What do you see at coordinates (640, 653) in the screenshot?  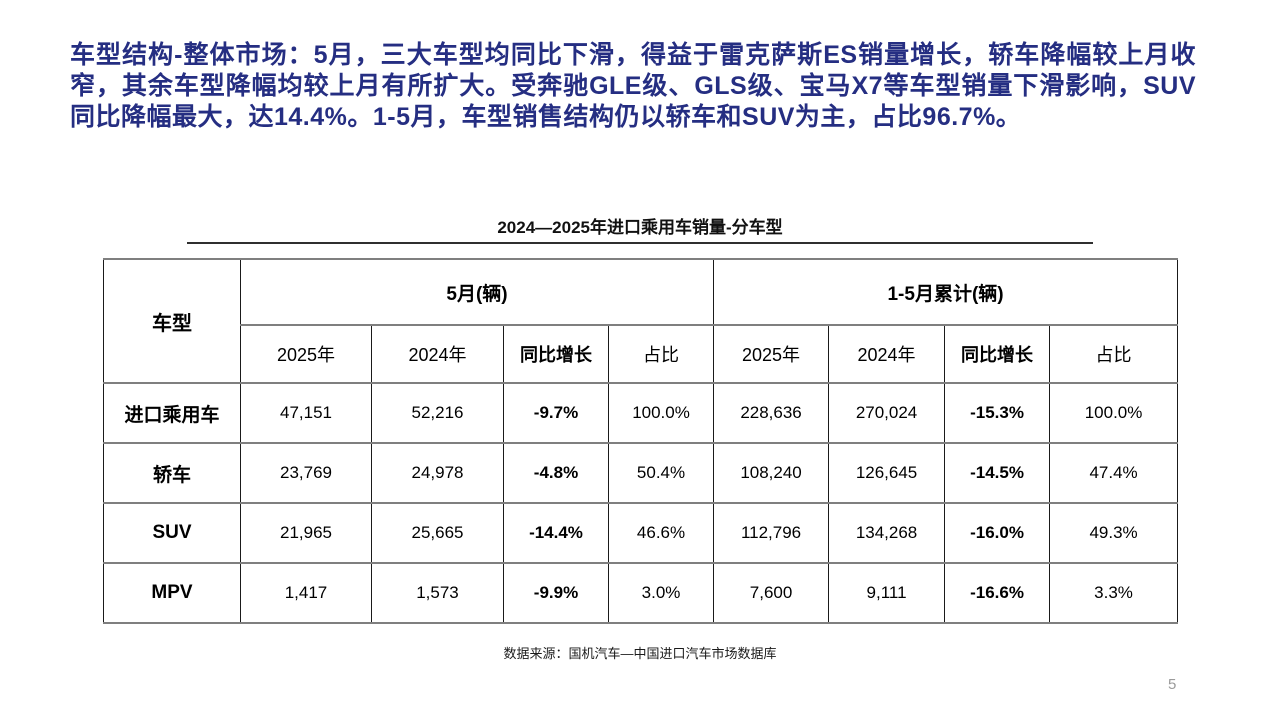 I see `source-note: 数据来源：国机汽车—中国进口汽车市场数据库` at bounding box center [640, 653].